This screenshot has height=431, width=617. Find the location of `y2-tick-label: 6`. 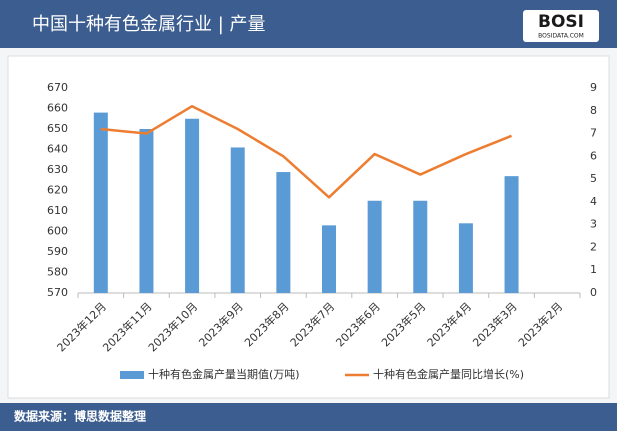

y2-tick-label: 6 is located at coordinates (593, 155).